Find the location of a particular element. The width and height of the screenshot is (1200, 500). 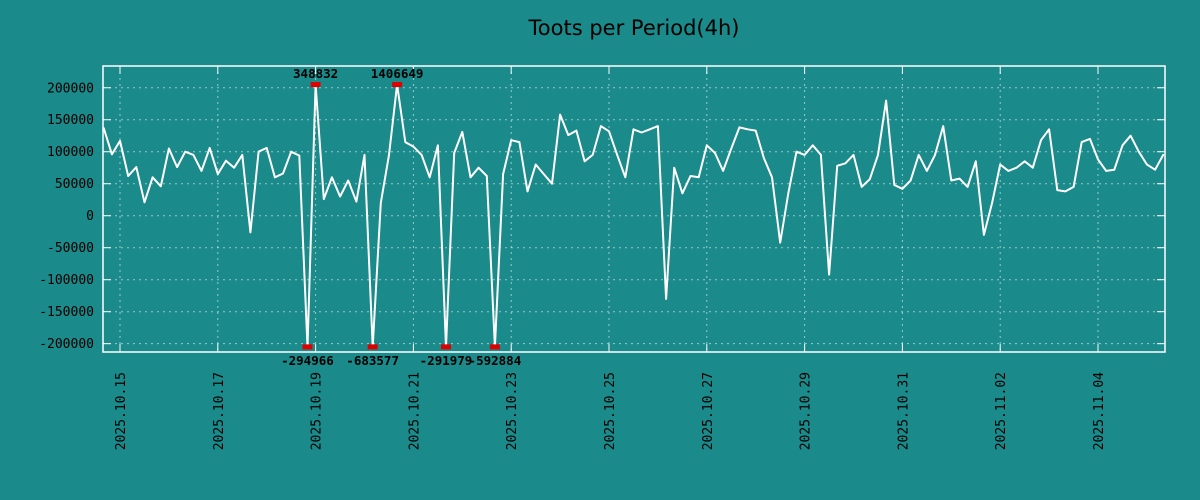

y-tick-label: 50000 is located at coordinates (74, 184).